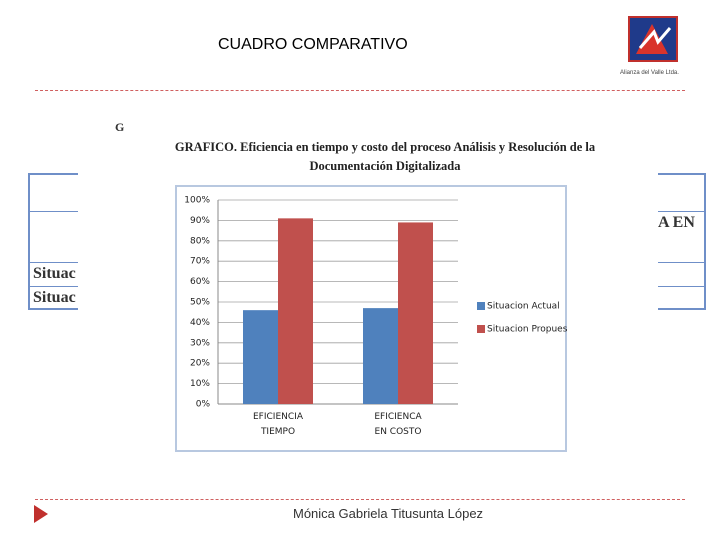 This screenshot has height=540, width=720. I want to click on x-tick-label: EFICIENCIA TIEMPO, so click(278, 424).